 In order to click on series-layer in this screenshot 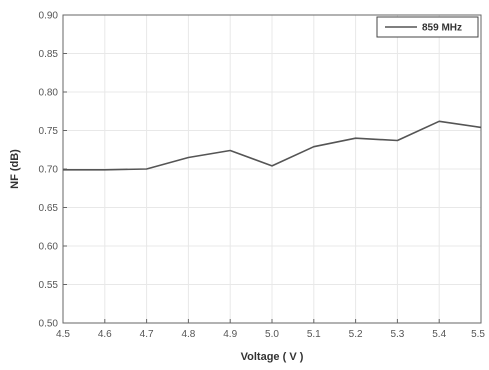, I will do `click(272, 145)`.